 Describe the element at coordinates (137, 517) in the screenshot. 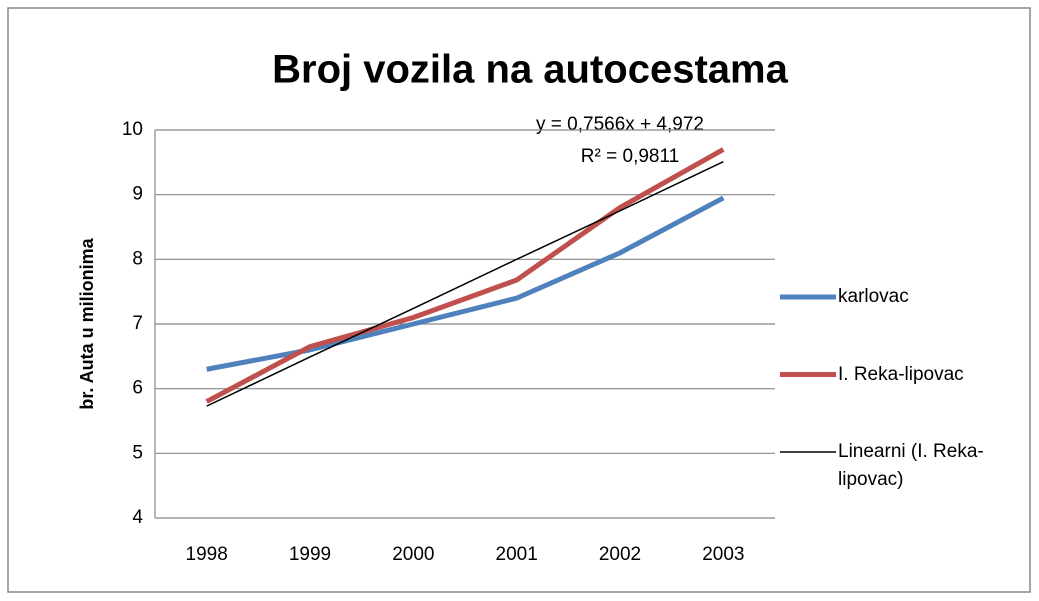

I see `y-tick-label: 4` at that location.